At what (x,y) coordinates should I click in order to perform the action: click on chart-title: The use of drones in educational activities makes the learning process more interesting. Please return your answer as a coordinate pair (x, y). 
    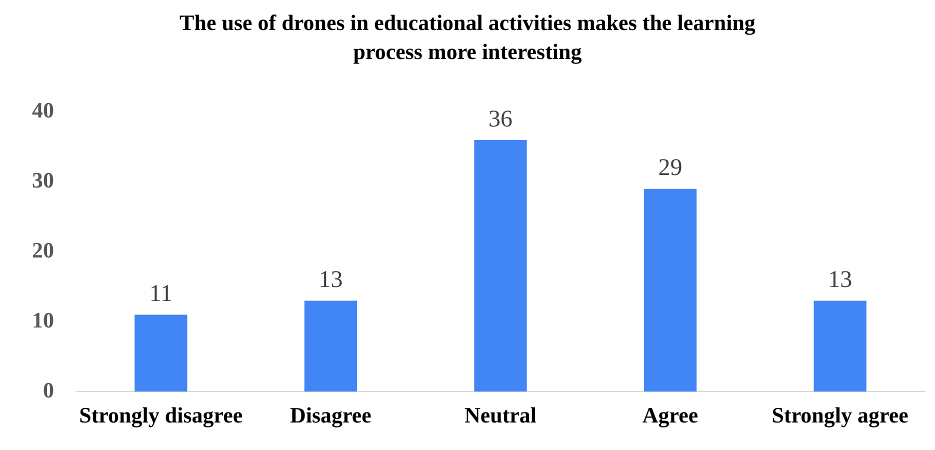
    Looking at the image, I should click on (467, 37).